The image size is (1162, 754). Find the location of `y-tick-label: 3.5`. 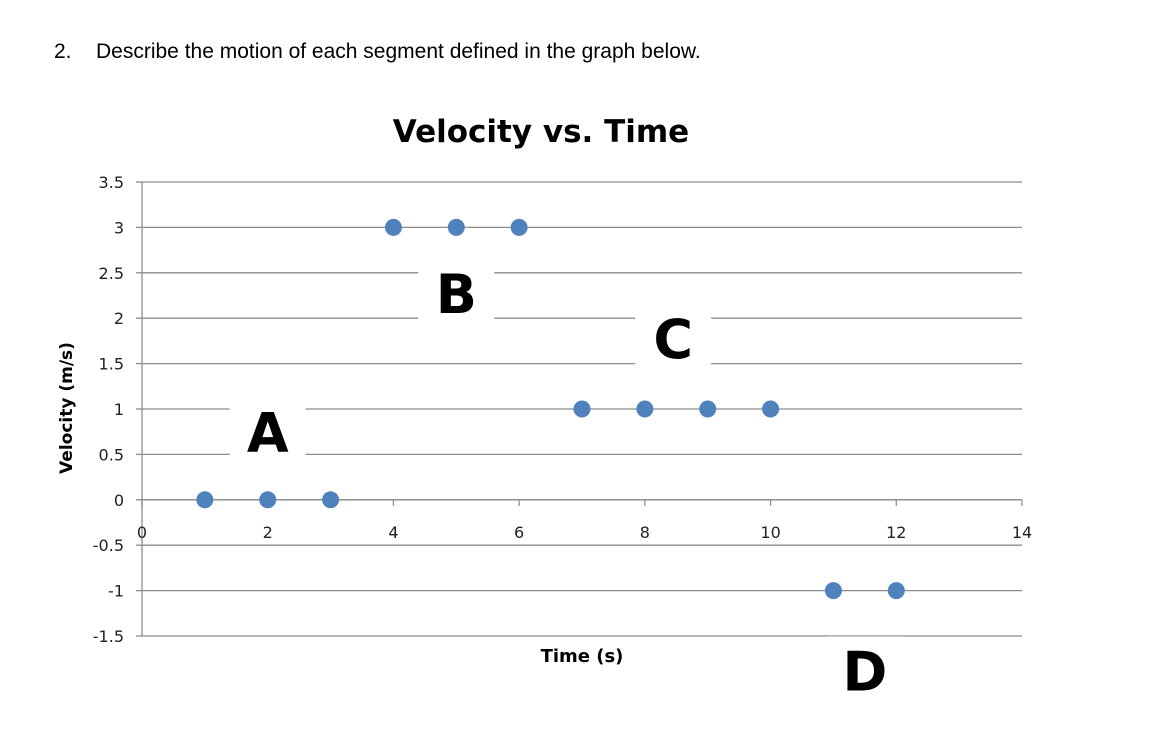

y-tick-label: 3.5 is located at coordinates (111, 182).